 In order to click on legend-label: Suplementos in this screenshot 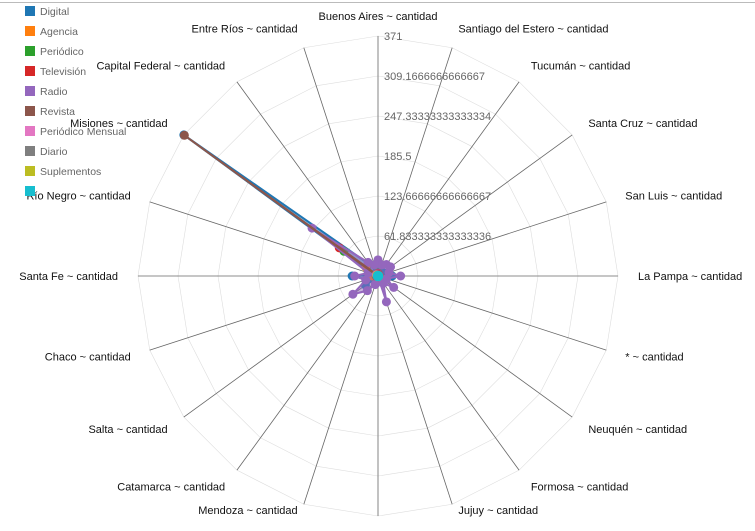, I will do `click(70, 172)`.